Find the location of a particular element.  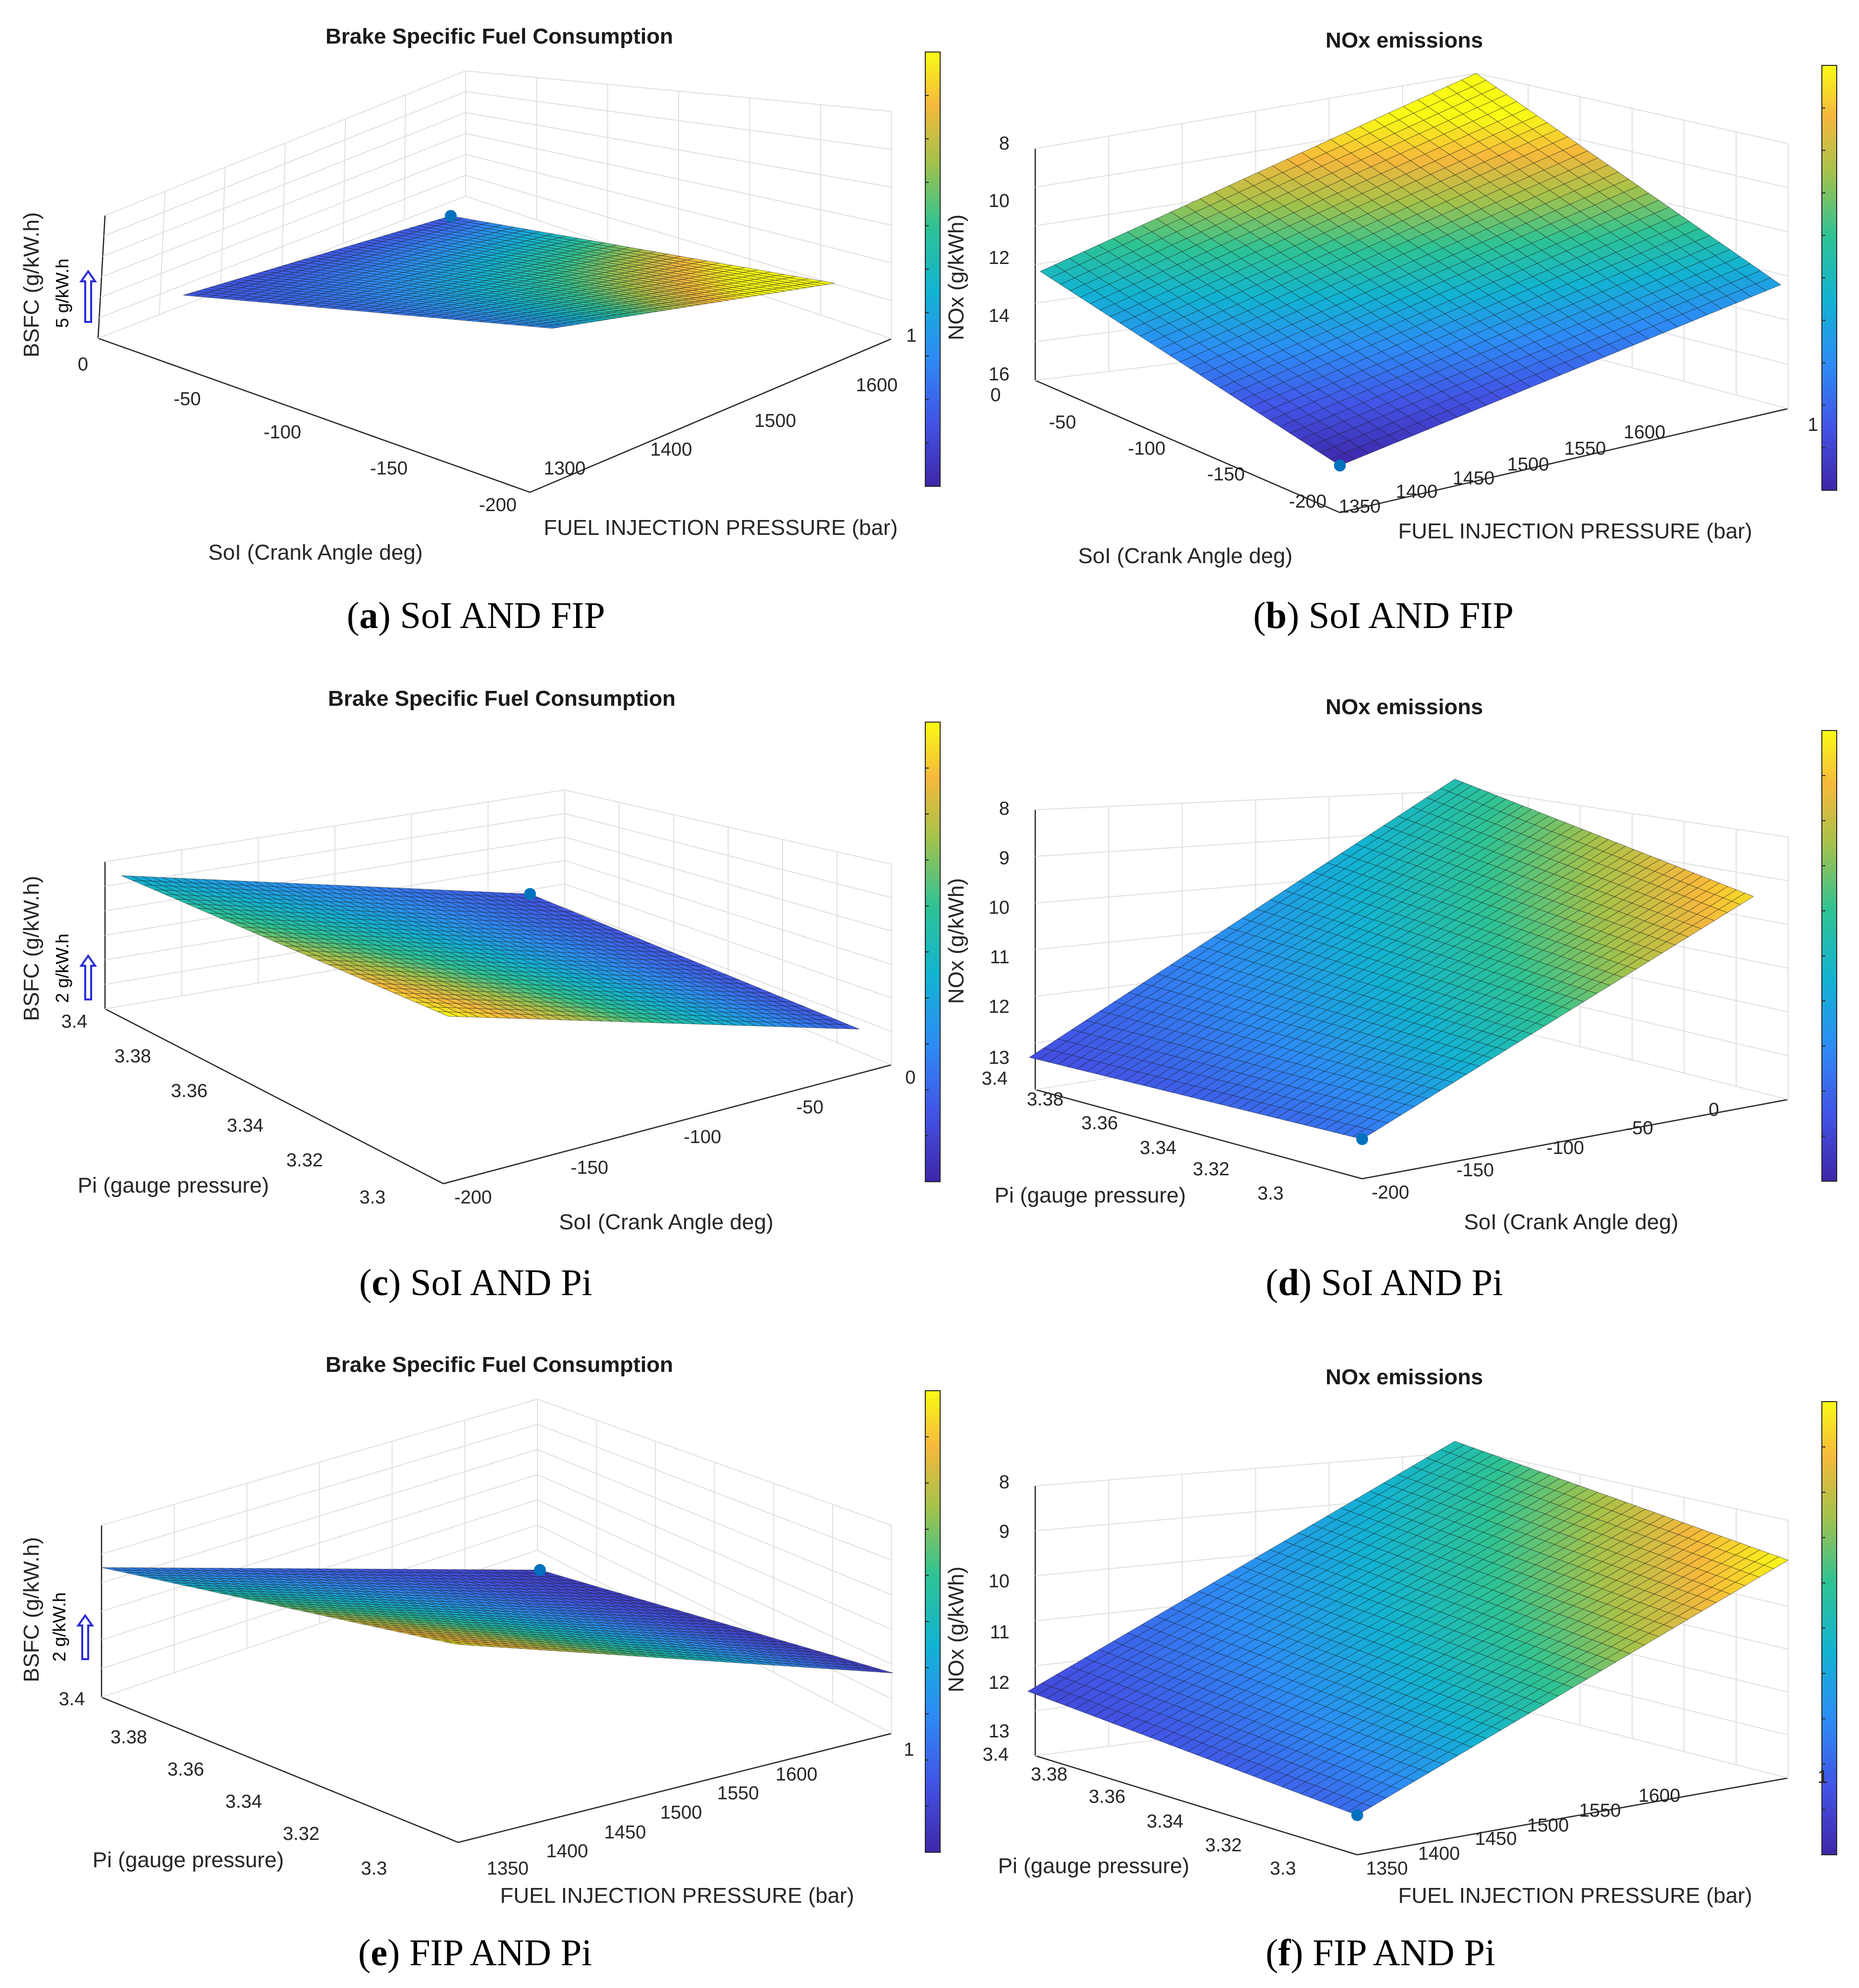

surface-c is located at coordinates (490, 952).